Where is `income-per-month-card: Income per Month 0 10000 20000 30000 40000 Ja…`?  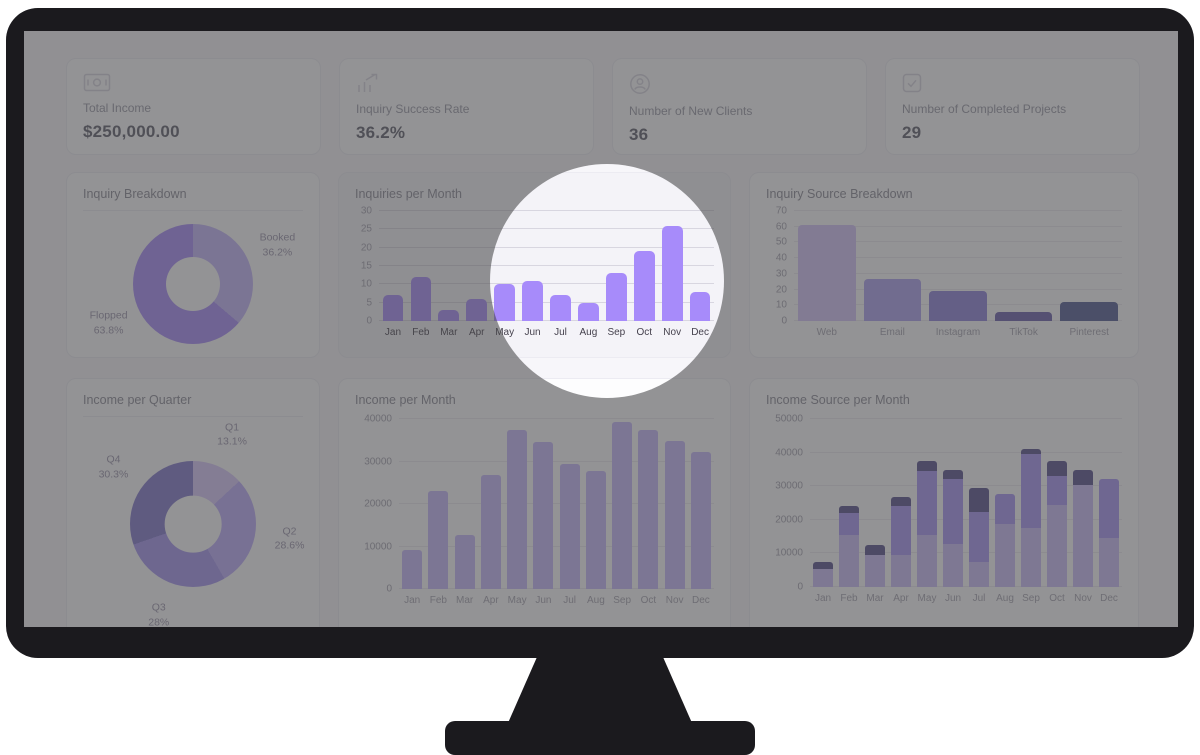 income-per-month-card: Income per Month 0 10000 20000 30000 40000 Ja… is located at coordinates (534, 502).